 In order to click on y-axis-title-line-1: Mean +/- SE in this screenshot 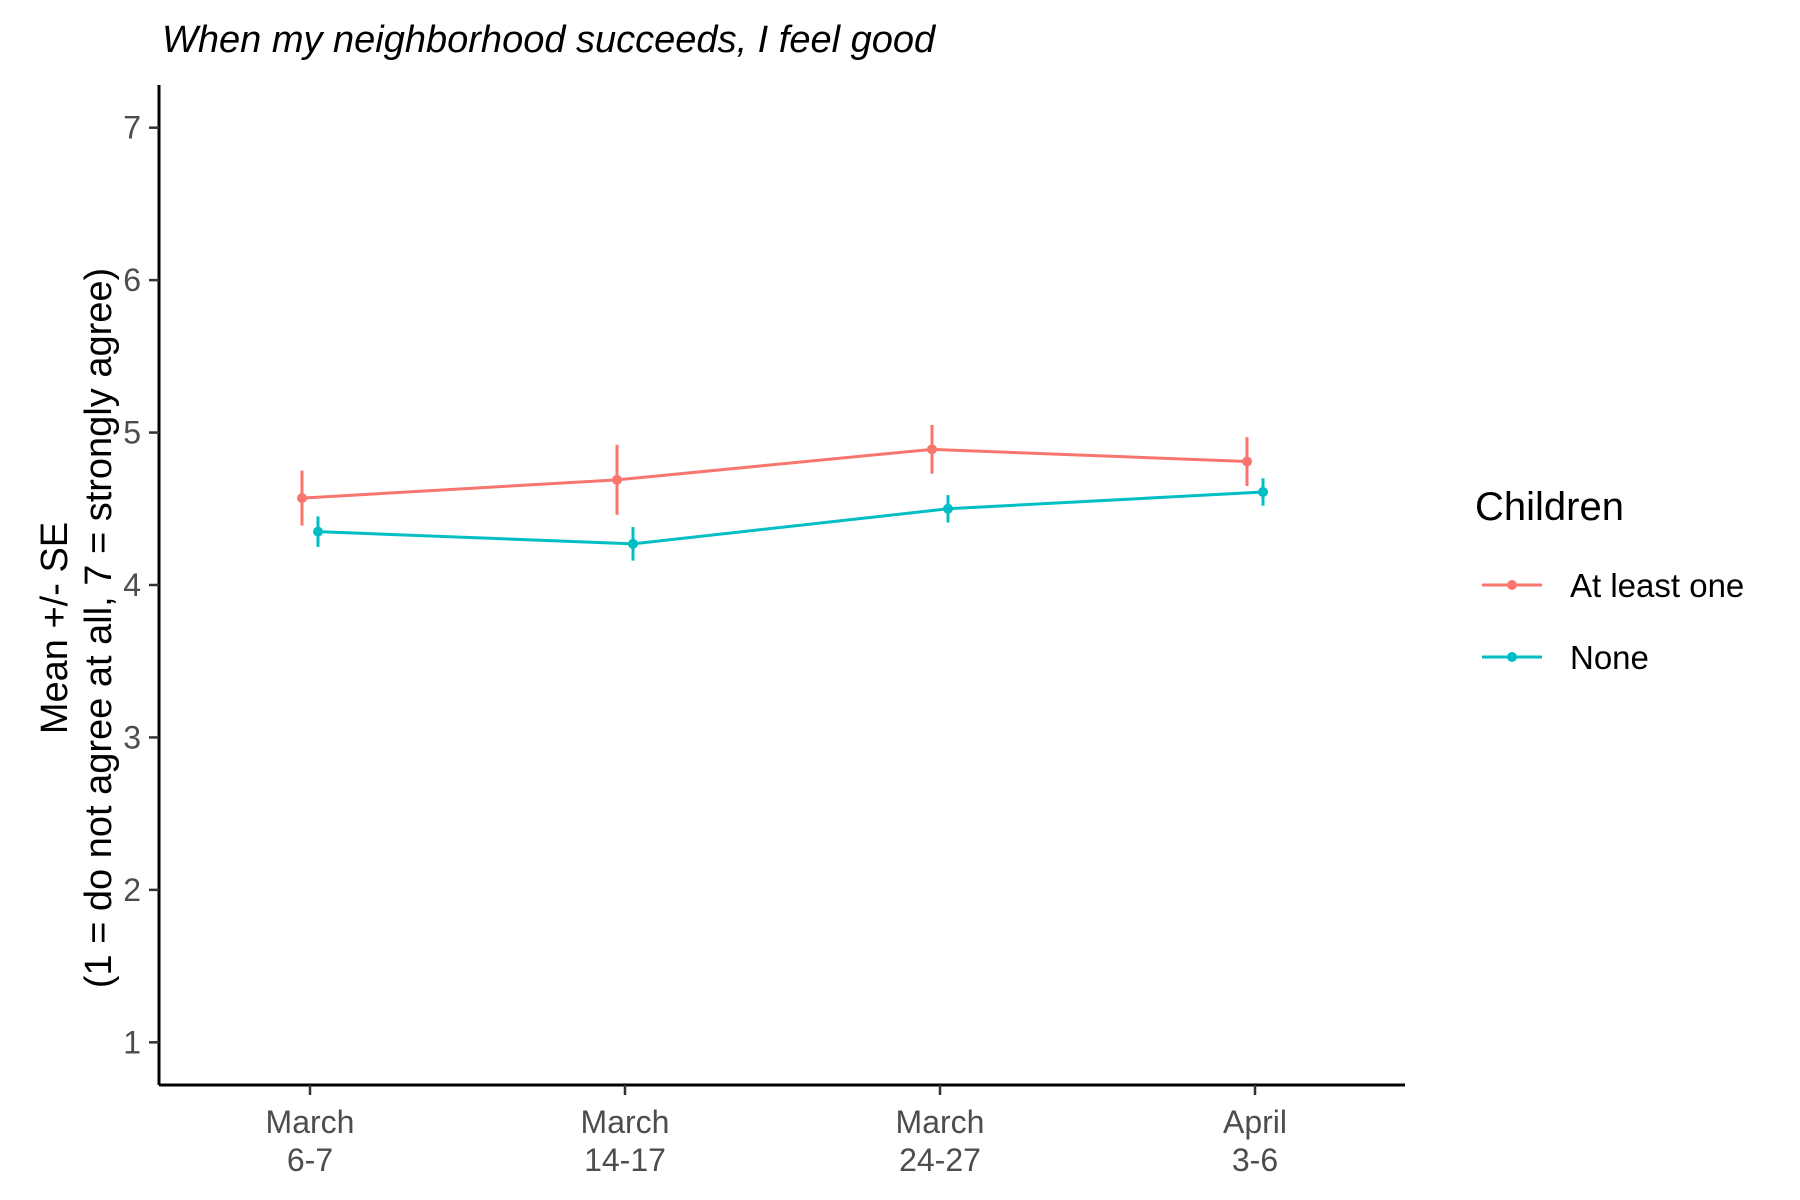, I will do `click(55, 628)`.